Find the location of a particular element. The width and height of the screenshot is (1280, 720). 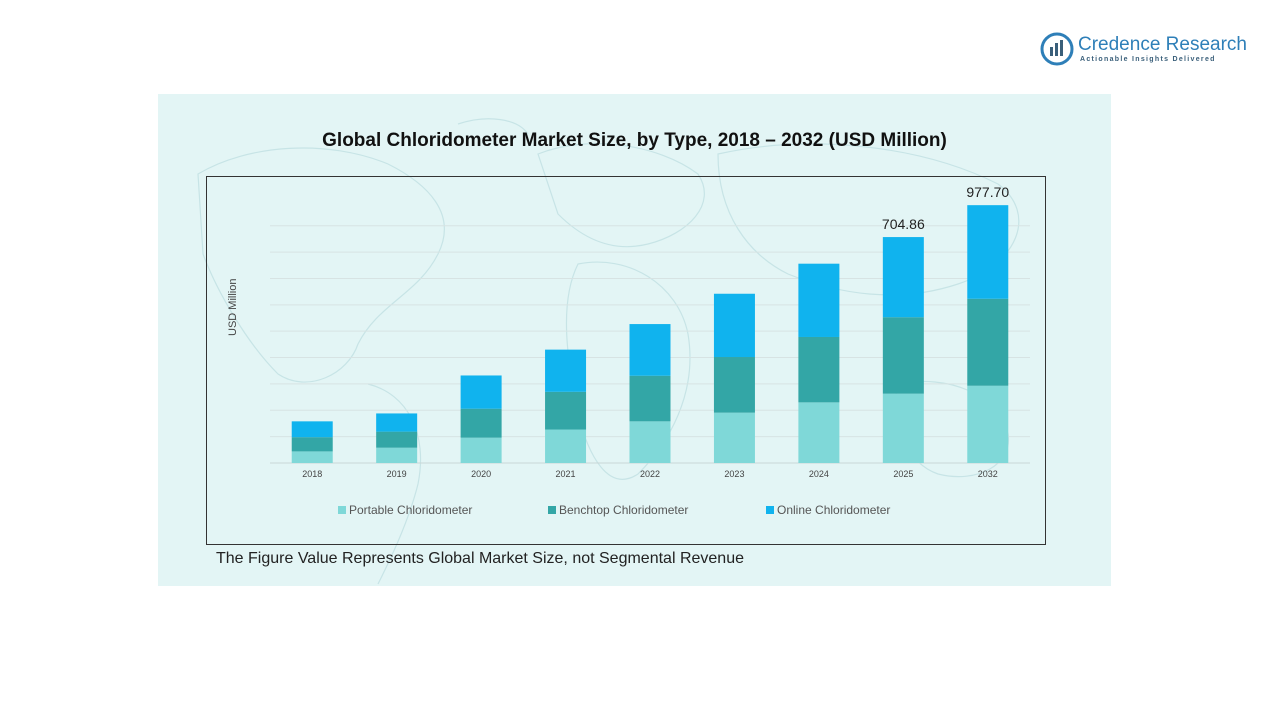

x-tick-label: 2021 is located at coordinates (566, 474).